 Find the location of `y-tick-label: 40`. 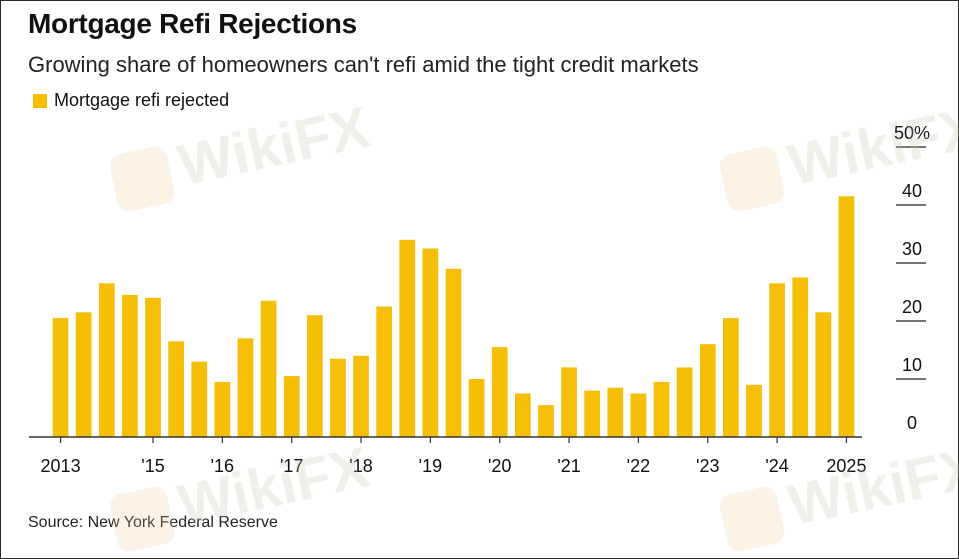

y-tick-label: 40 is located at coordinates (912, 191).